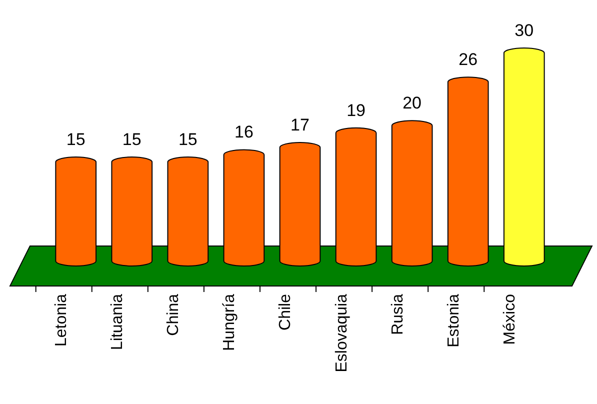  What do you see at coordinates (397, 314) in the screenshot?
I see `x-tick-label: Rusia` at bounding box center [397, 314].